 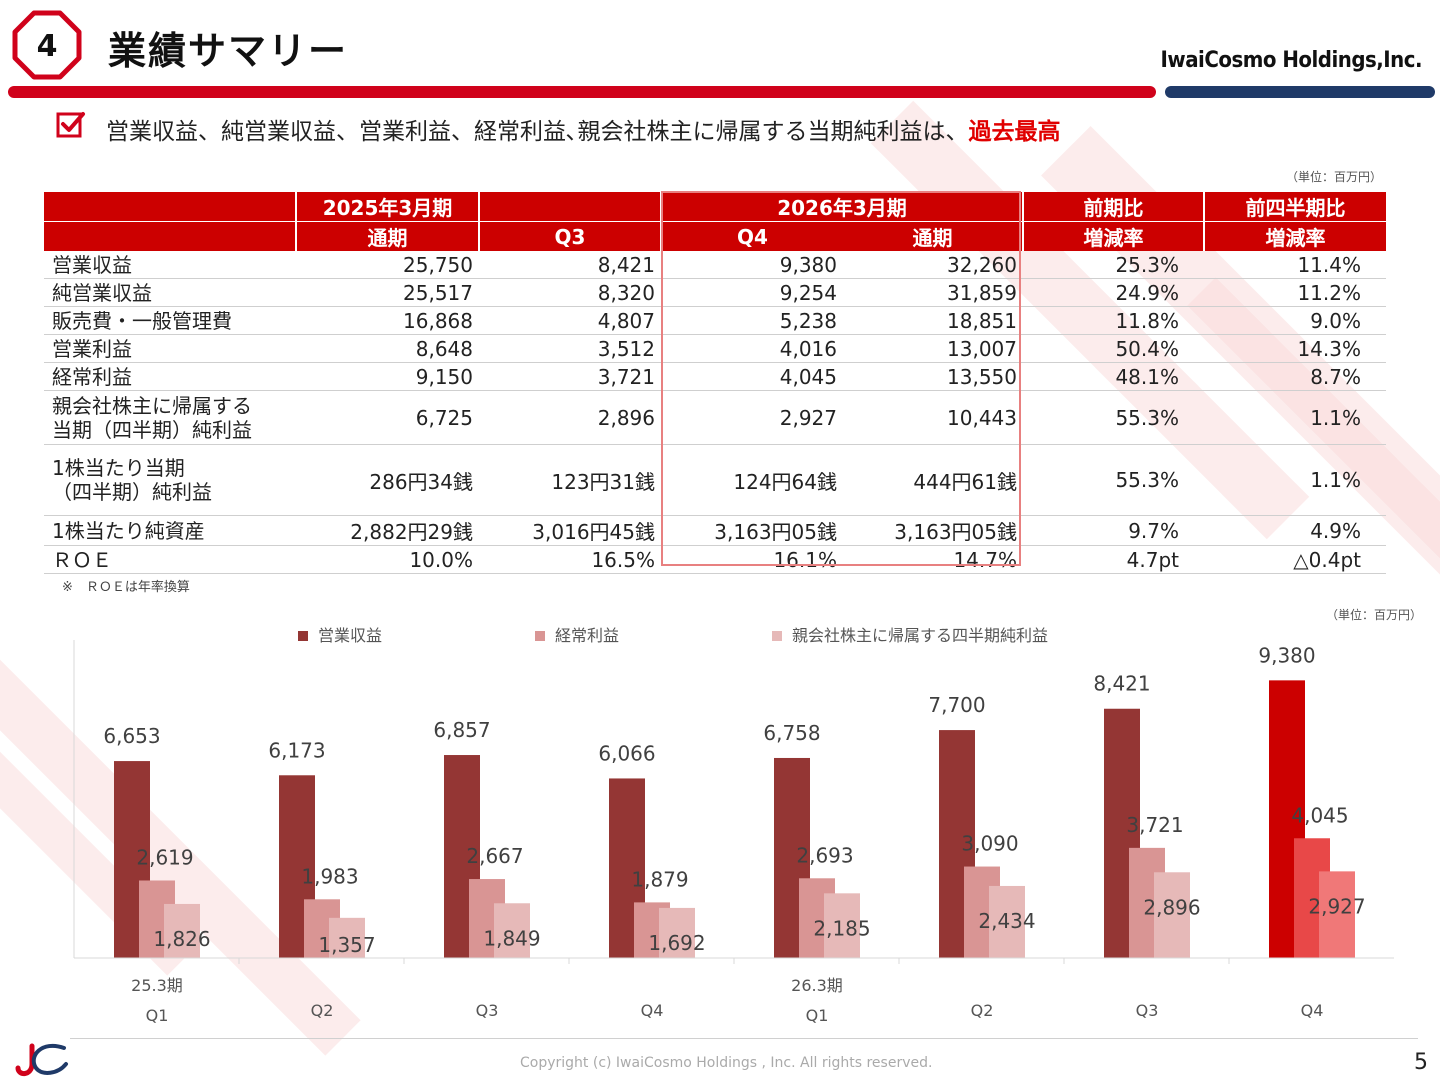 What do you see at coordinates (387, 530) in the screenshot?
I see `cell-fy2025-full: 2,882円29銭` at bounding box center [387, 530].